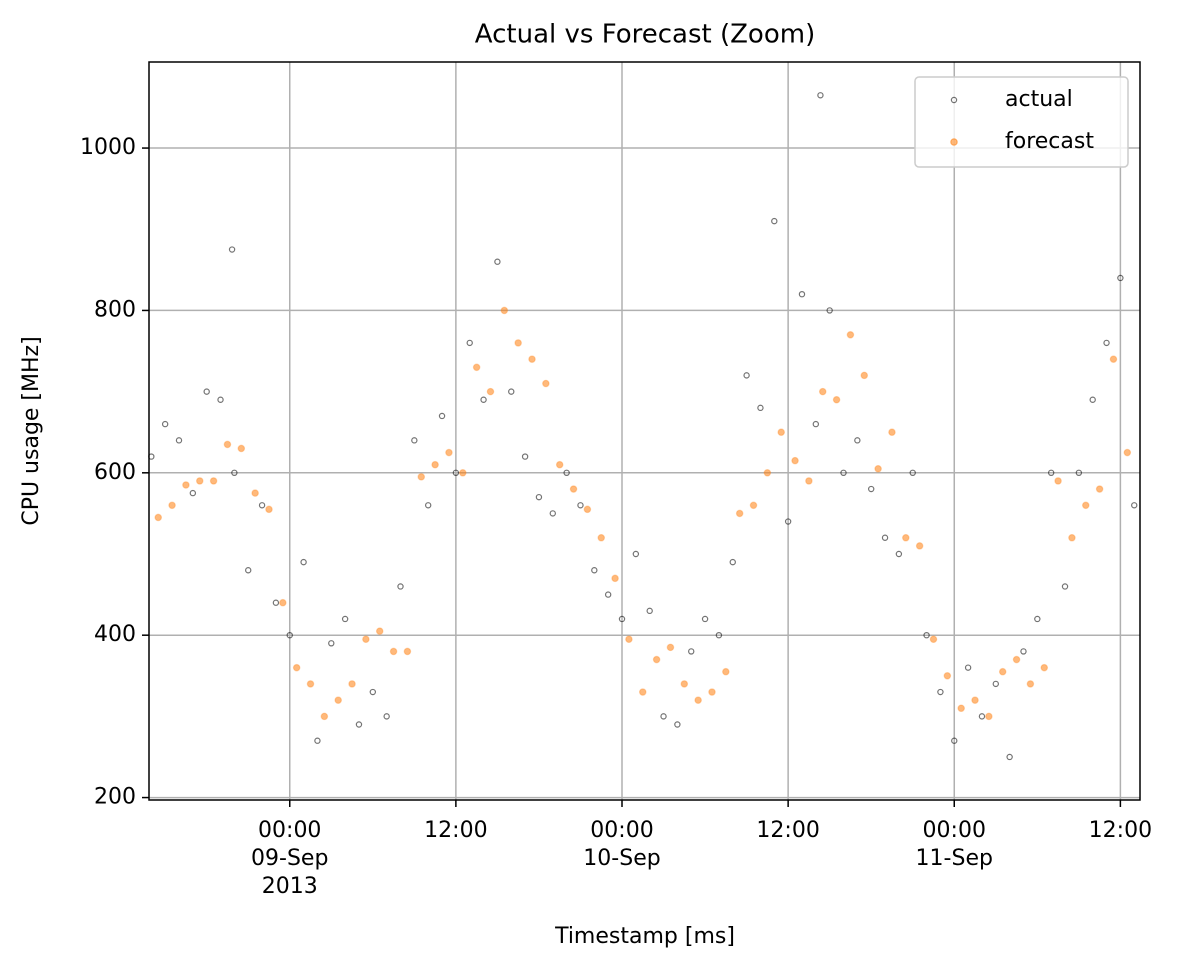 The width and height of the screenshot is (1179, 973). I want to click on y-tick-label: 400, so click(115, 634).